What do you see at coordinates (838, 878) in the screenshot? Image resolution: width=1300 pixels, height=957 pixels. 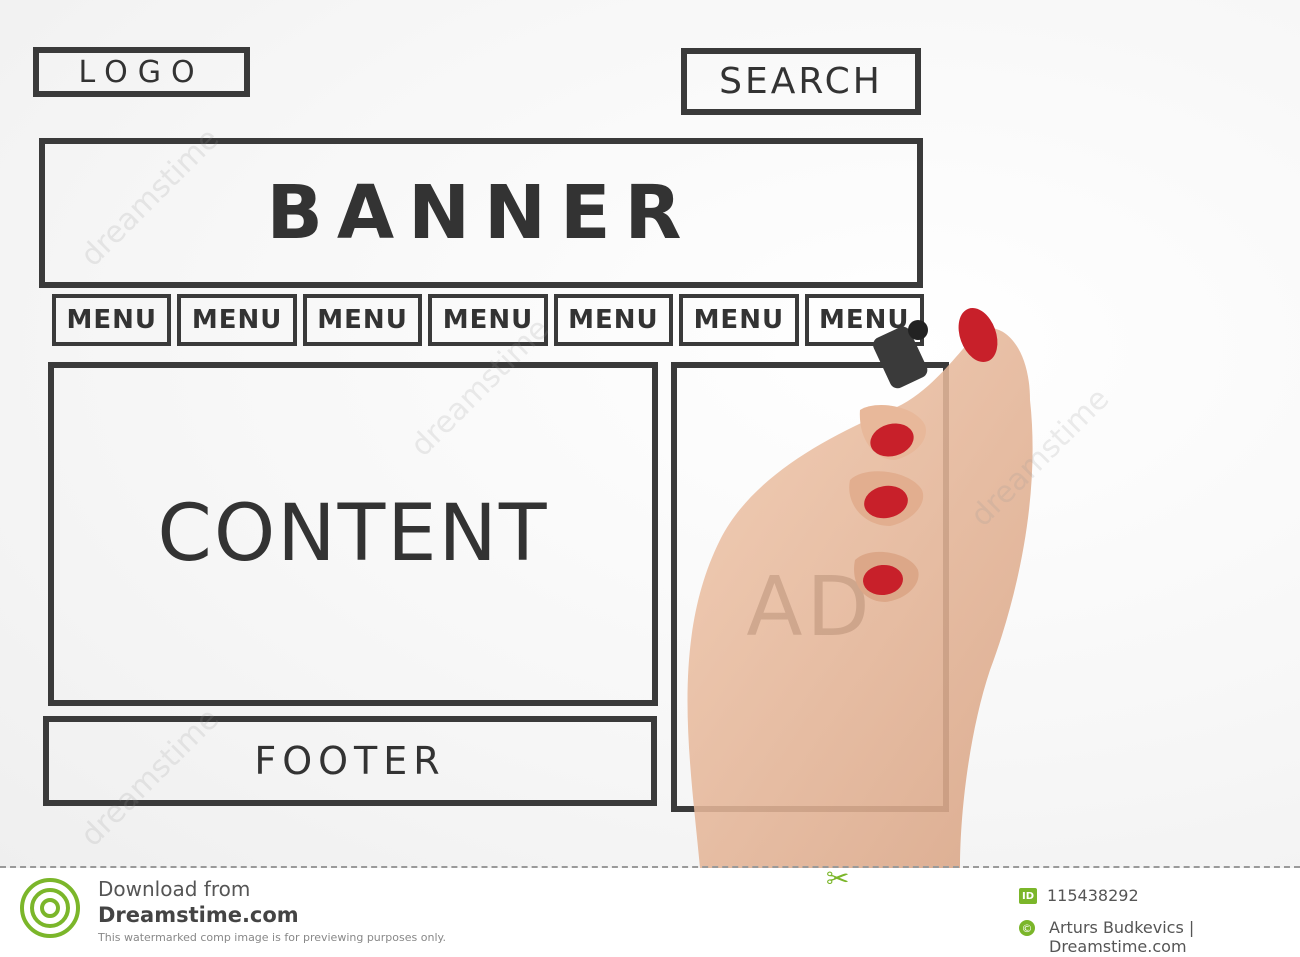 I see `scissors-icon: ✂` at bounding box center [838, 878].